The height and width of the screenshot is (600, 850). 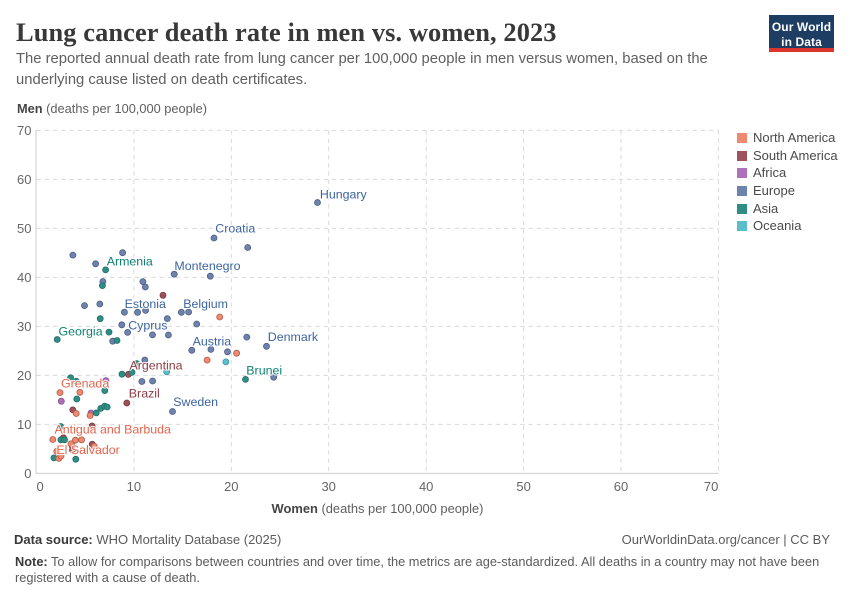 What do you see at coordinates (235, 229) in the screenshot?
I see `svg-text: Croatia` at bounding box center [235, 229].